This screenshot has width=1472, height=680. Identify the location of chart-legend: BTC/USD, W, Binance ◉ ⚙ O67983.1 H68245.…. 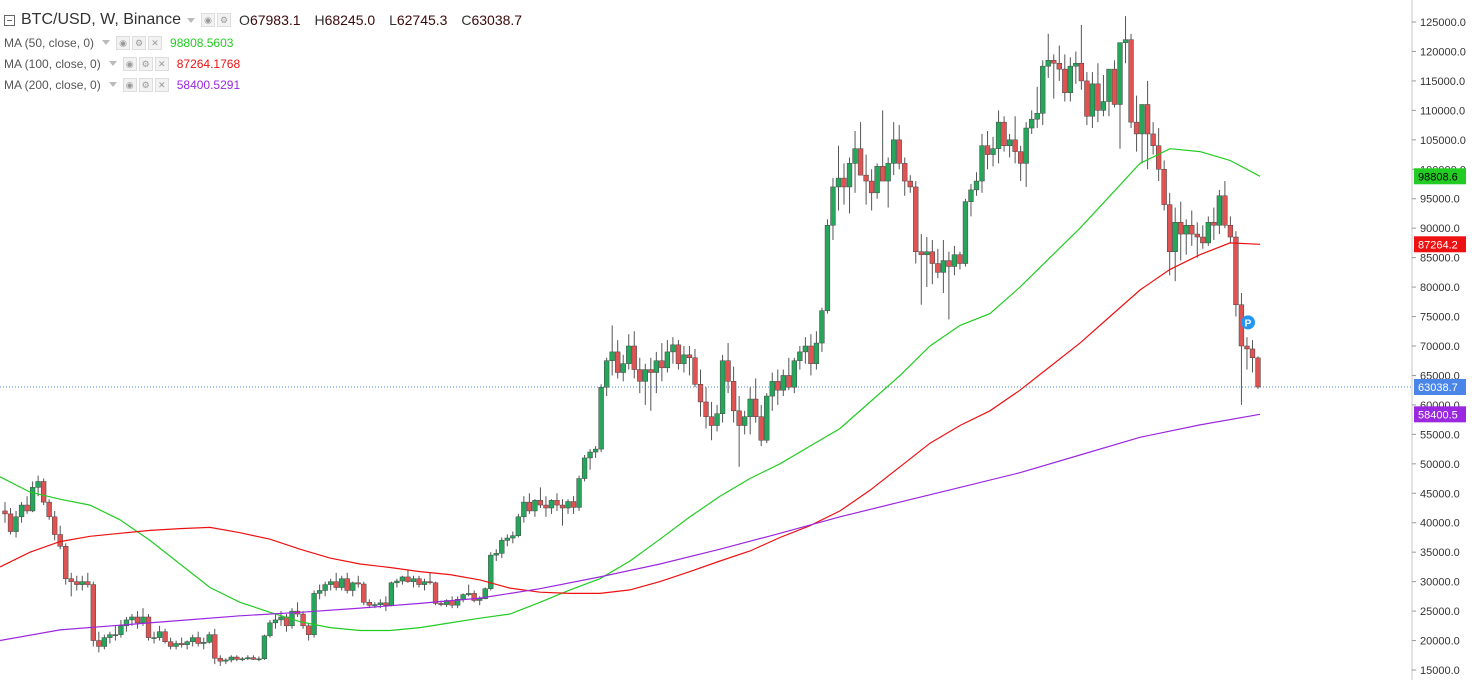
(268, 51).